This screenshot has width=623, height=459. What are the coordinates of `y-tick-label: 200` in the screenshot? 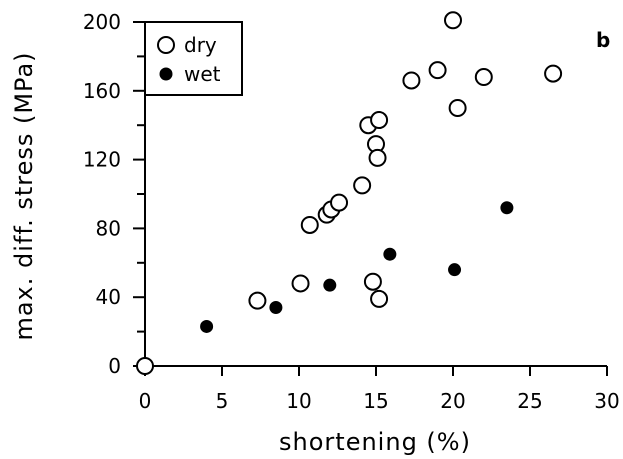 It's located at (102, 22).